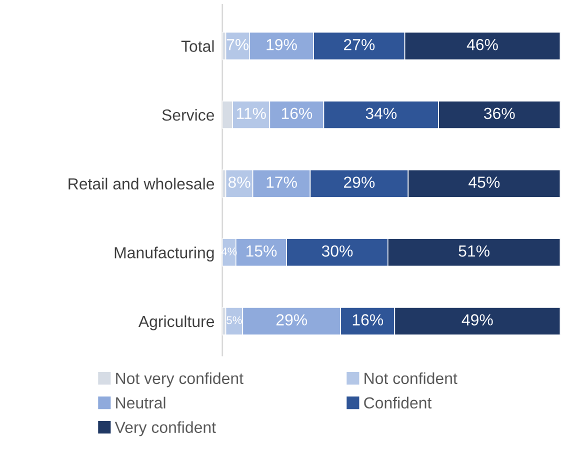  Describe the element at coordinates (141, 402) in the screenshot. I see `legend-label: Neutral` at that location.